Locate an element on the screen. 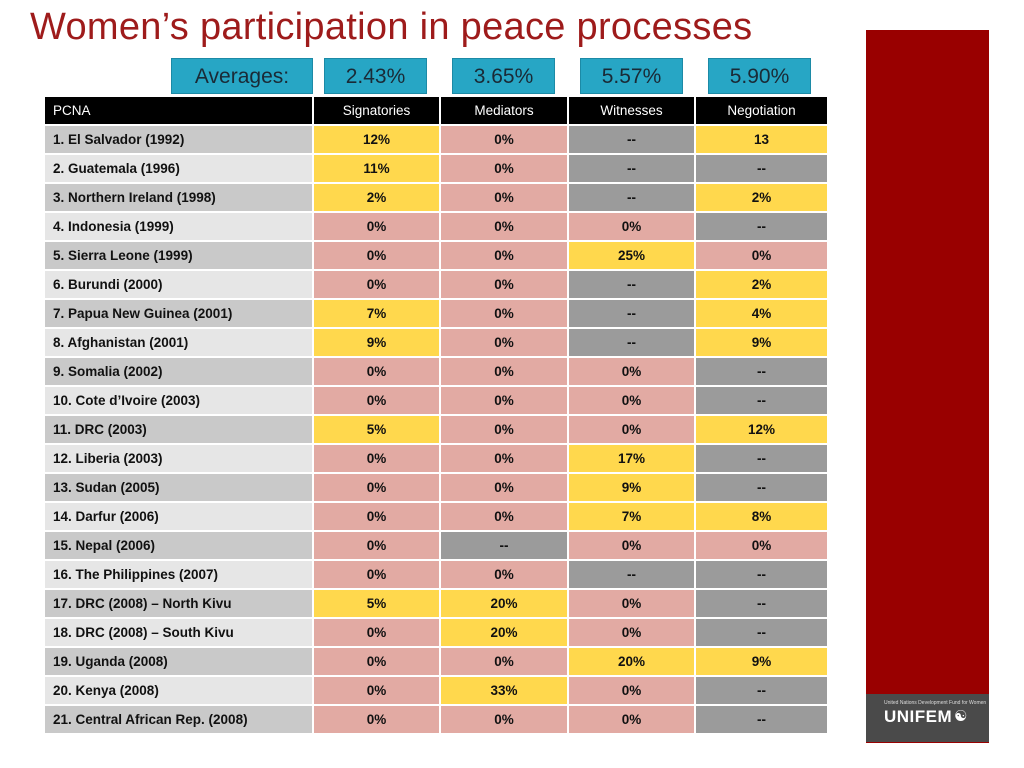 The height and width of the screenshot is (768, 1024). row-label: 19. Uganda (2008) is located at coordinates (178, 661).